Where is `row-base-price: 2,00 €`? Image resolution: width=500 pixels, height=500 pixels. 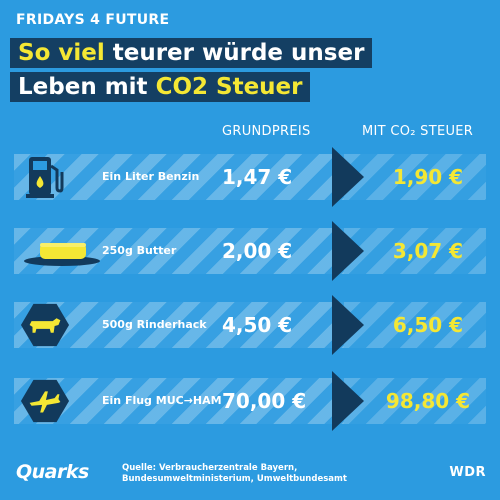
row-base-price: 2,00 € is located at coordinates (257, 251).